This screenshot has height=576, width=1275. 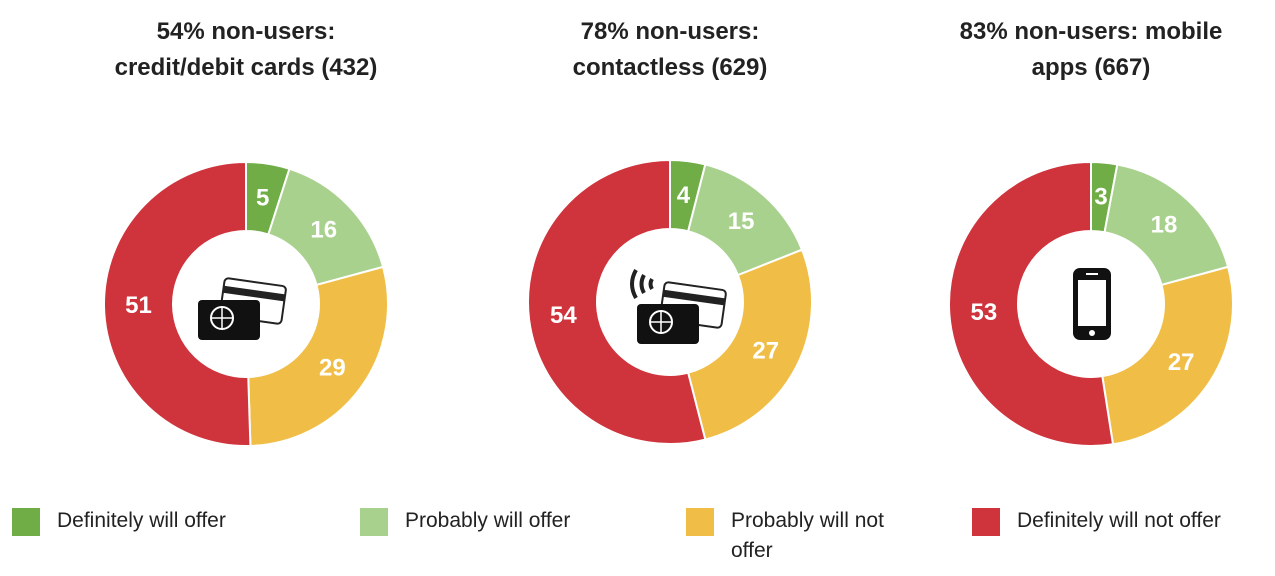 I want to click on legend-item: Definitely will not offer, so click(x=1117, y=521).